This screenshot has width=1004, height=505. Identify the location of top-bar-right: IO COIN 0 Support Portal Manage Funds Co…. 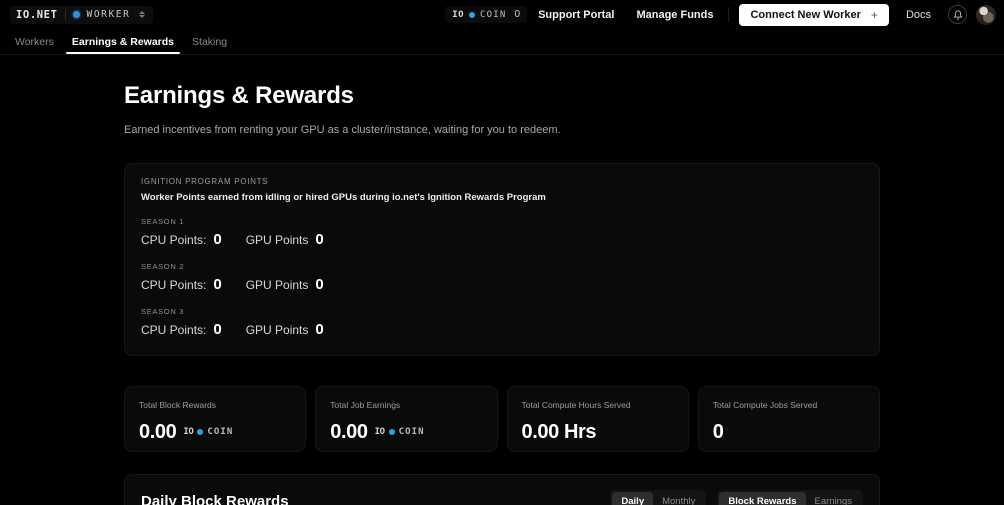
(720, 14).